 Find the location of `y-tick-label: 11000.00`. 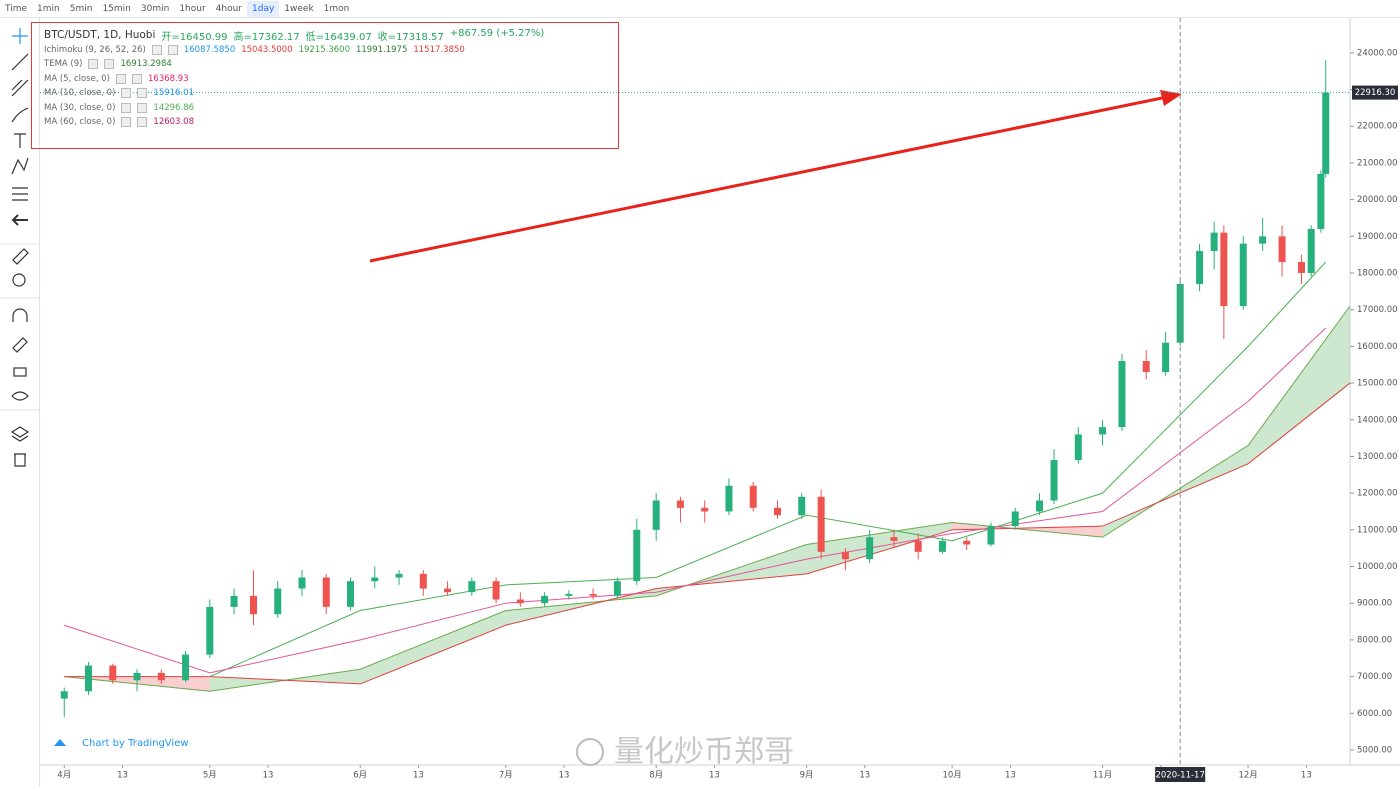

y-tick-label: 11000.00 is located at coordinates (1377, 530).